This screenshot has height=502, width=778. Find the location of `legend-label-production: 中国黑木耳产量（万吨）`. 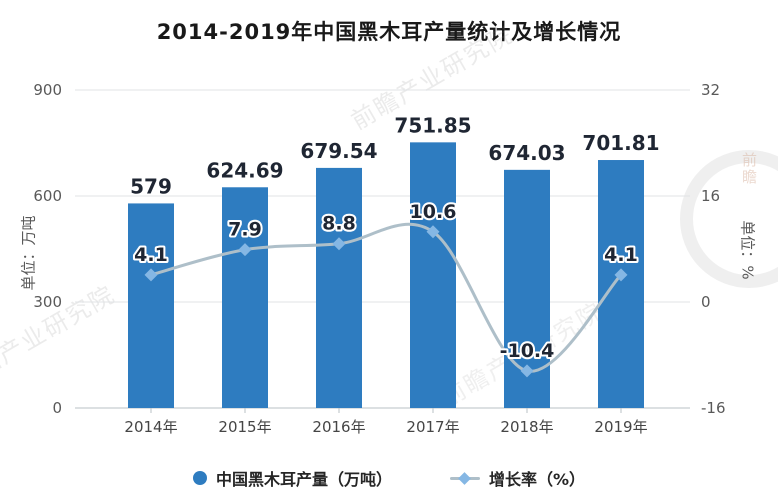

legend-label-production: 中国黑木耳产量（万吨） is located at coordinates (303, 479).